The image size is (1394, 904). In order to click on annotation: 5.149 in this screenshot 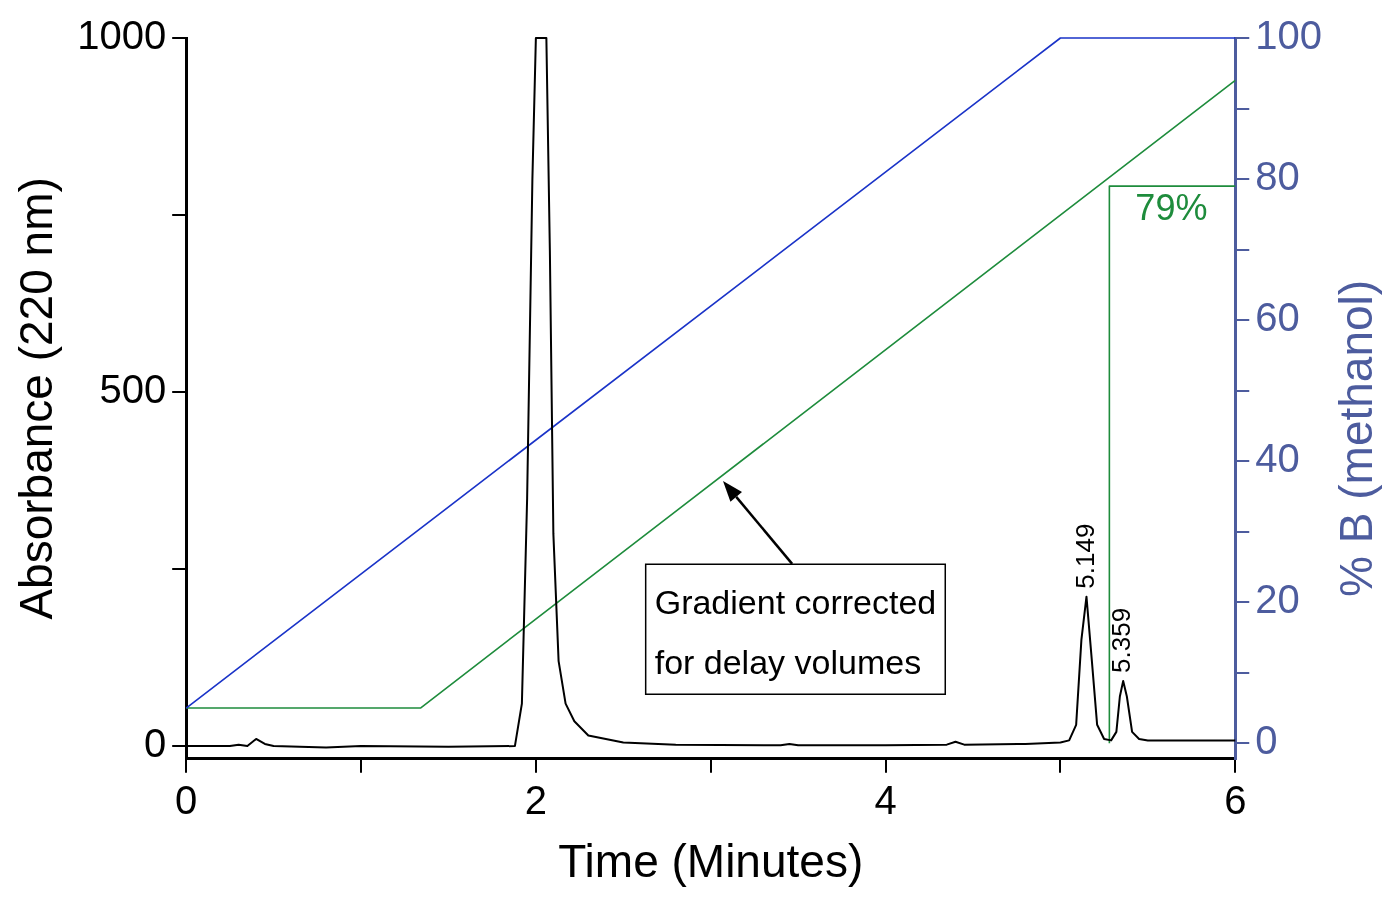, I will do `click(1084, 556)`.